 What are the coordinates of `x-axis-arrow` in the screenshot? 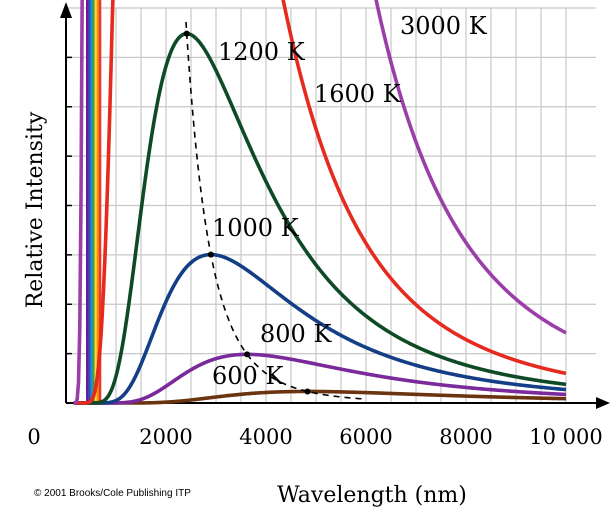 It's located at (603, 403).